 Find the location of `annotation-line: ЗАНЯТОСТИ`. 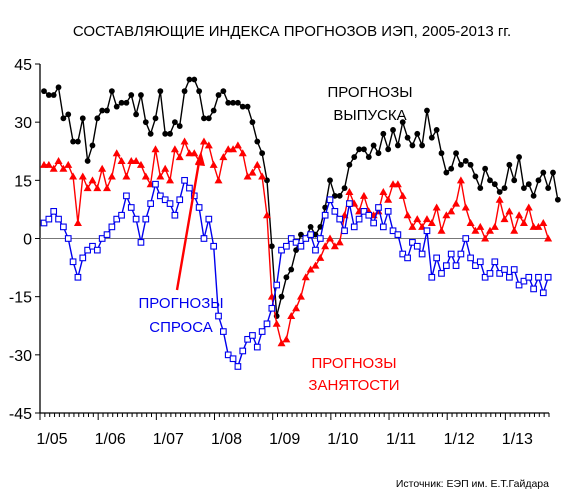

annotation-line: ЗАНЯТОСТИ is located at coordinates (353, 385).